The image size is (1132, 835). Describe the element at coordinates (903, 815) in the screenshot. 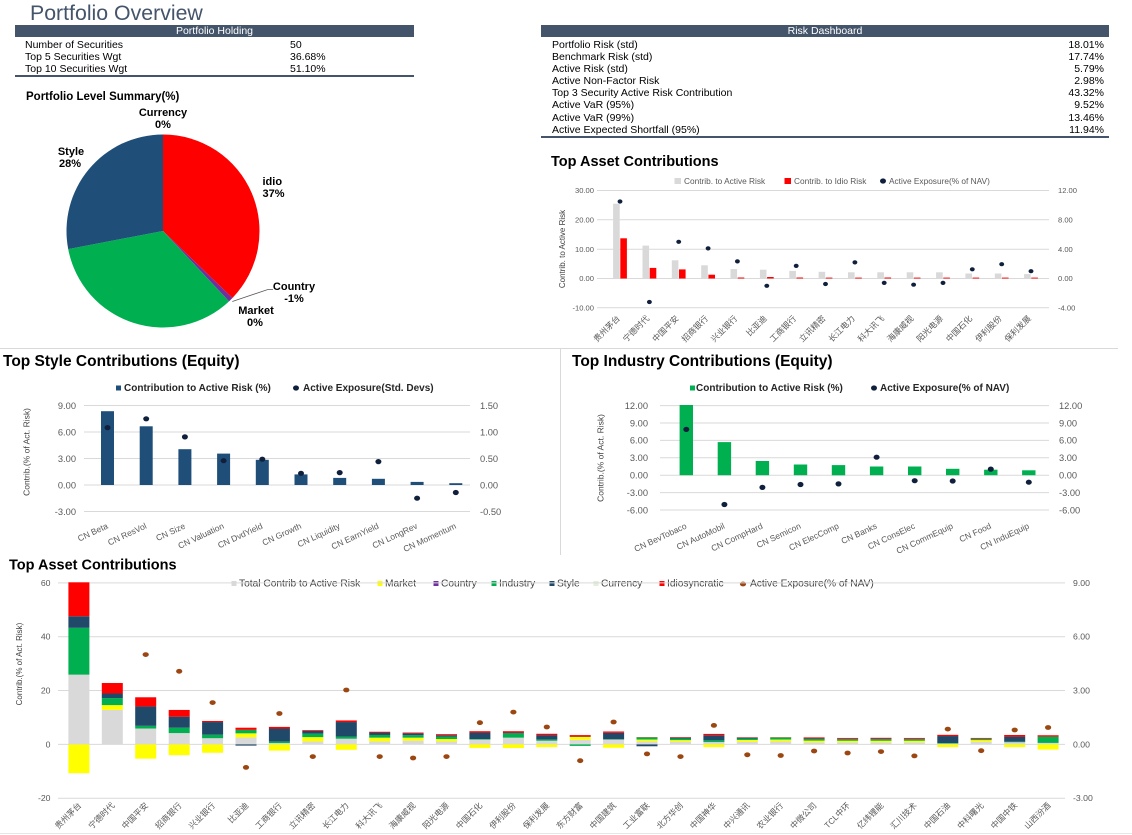

I see `svg-text: 汇川技术` at that location.